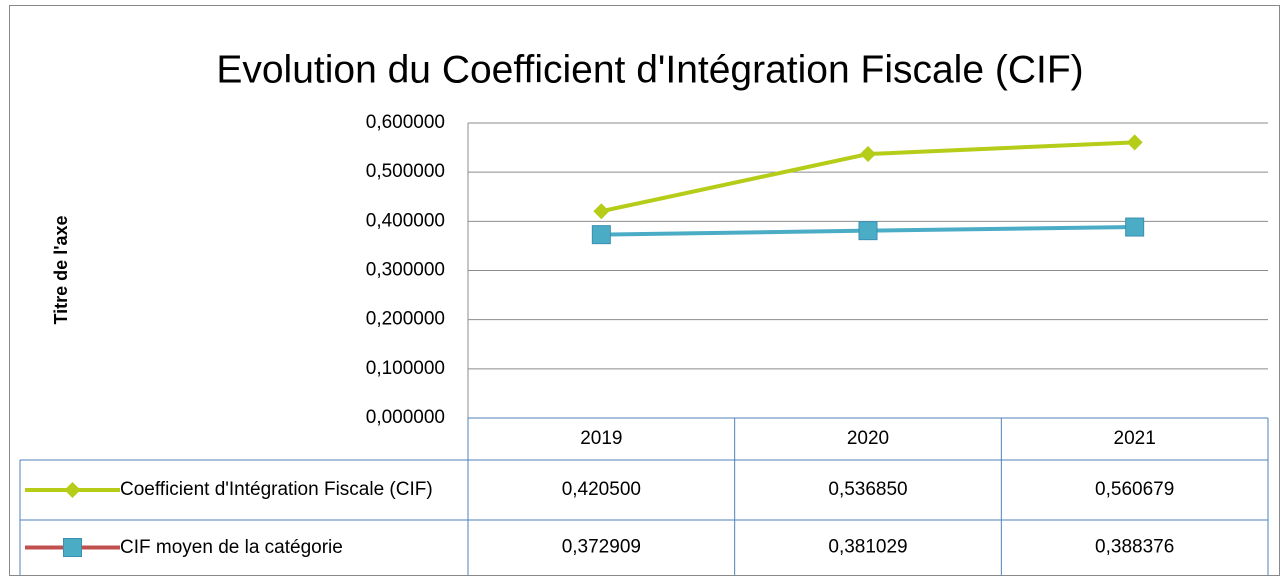 Image resolution: width=1284 pixels, height=579 pixels. I want to click on y-tick-label: 0,200000, so click(405, 319).